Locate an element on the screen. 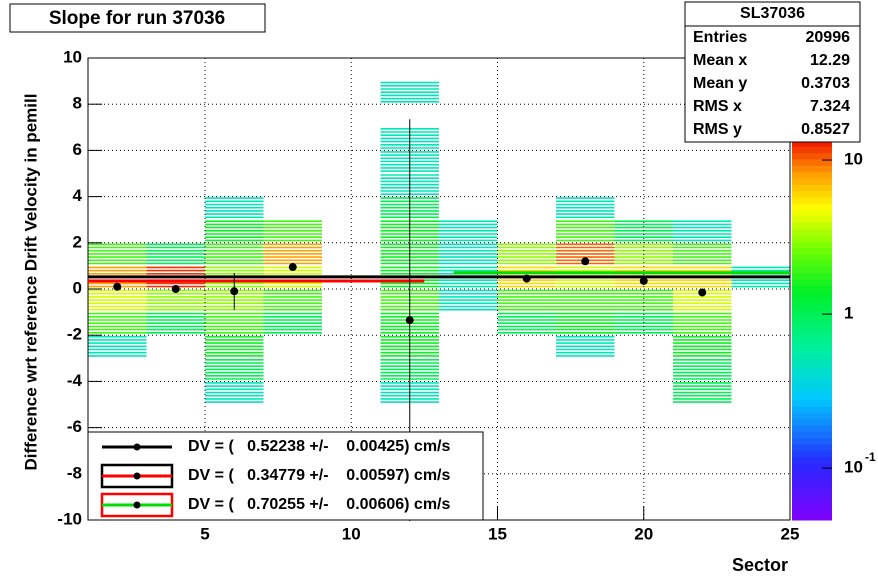 The width and height of the screenshot is (878, 578). y-tick-label: 0 is located at coordinates (77, 287).